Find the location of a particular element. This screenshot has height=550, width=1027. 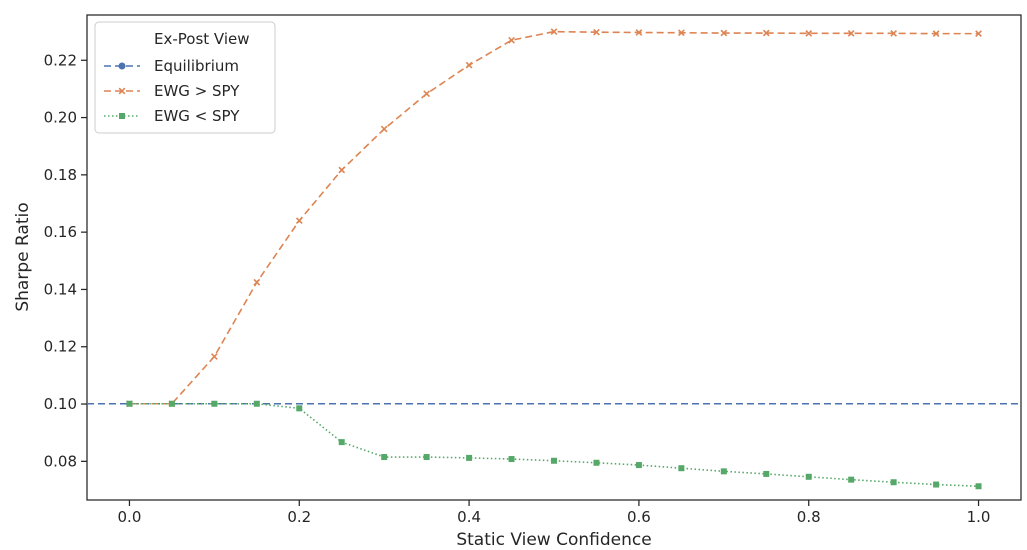

x-tick-label: 1.0 is located at coordinates (979, 517).